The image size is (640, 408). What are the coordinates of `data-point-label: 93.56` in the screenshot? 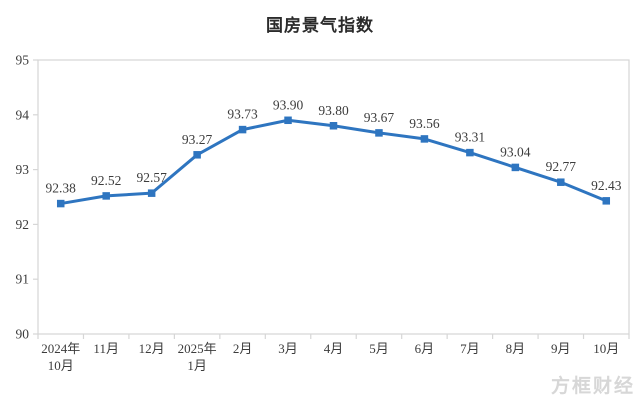 It's located at (424, 123).